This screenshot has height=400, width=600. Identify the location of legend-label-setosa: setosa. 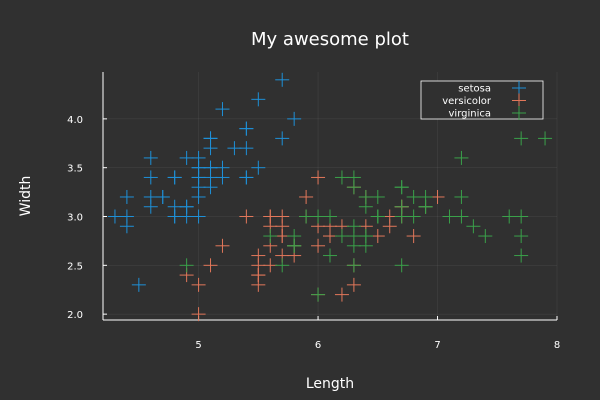
(474, 89).